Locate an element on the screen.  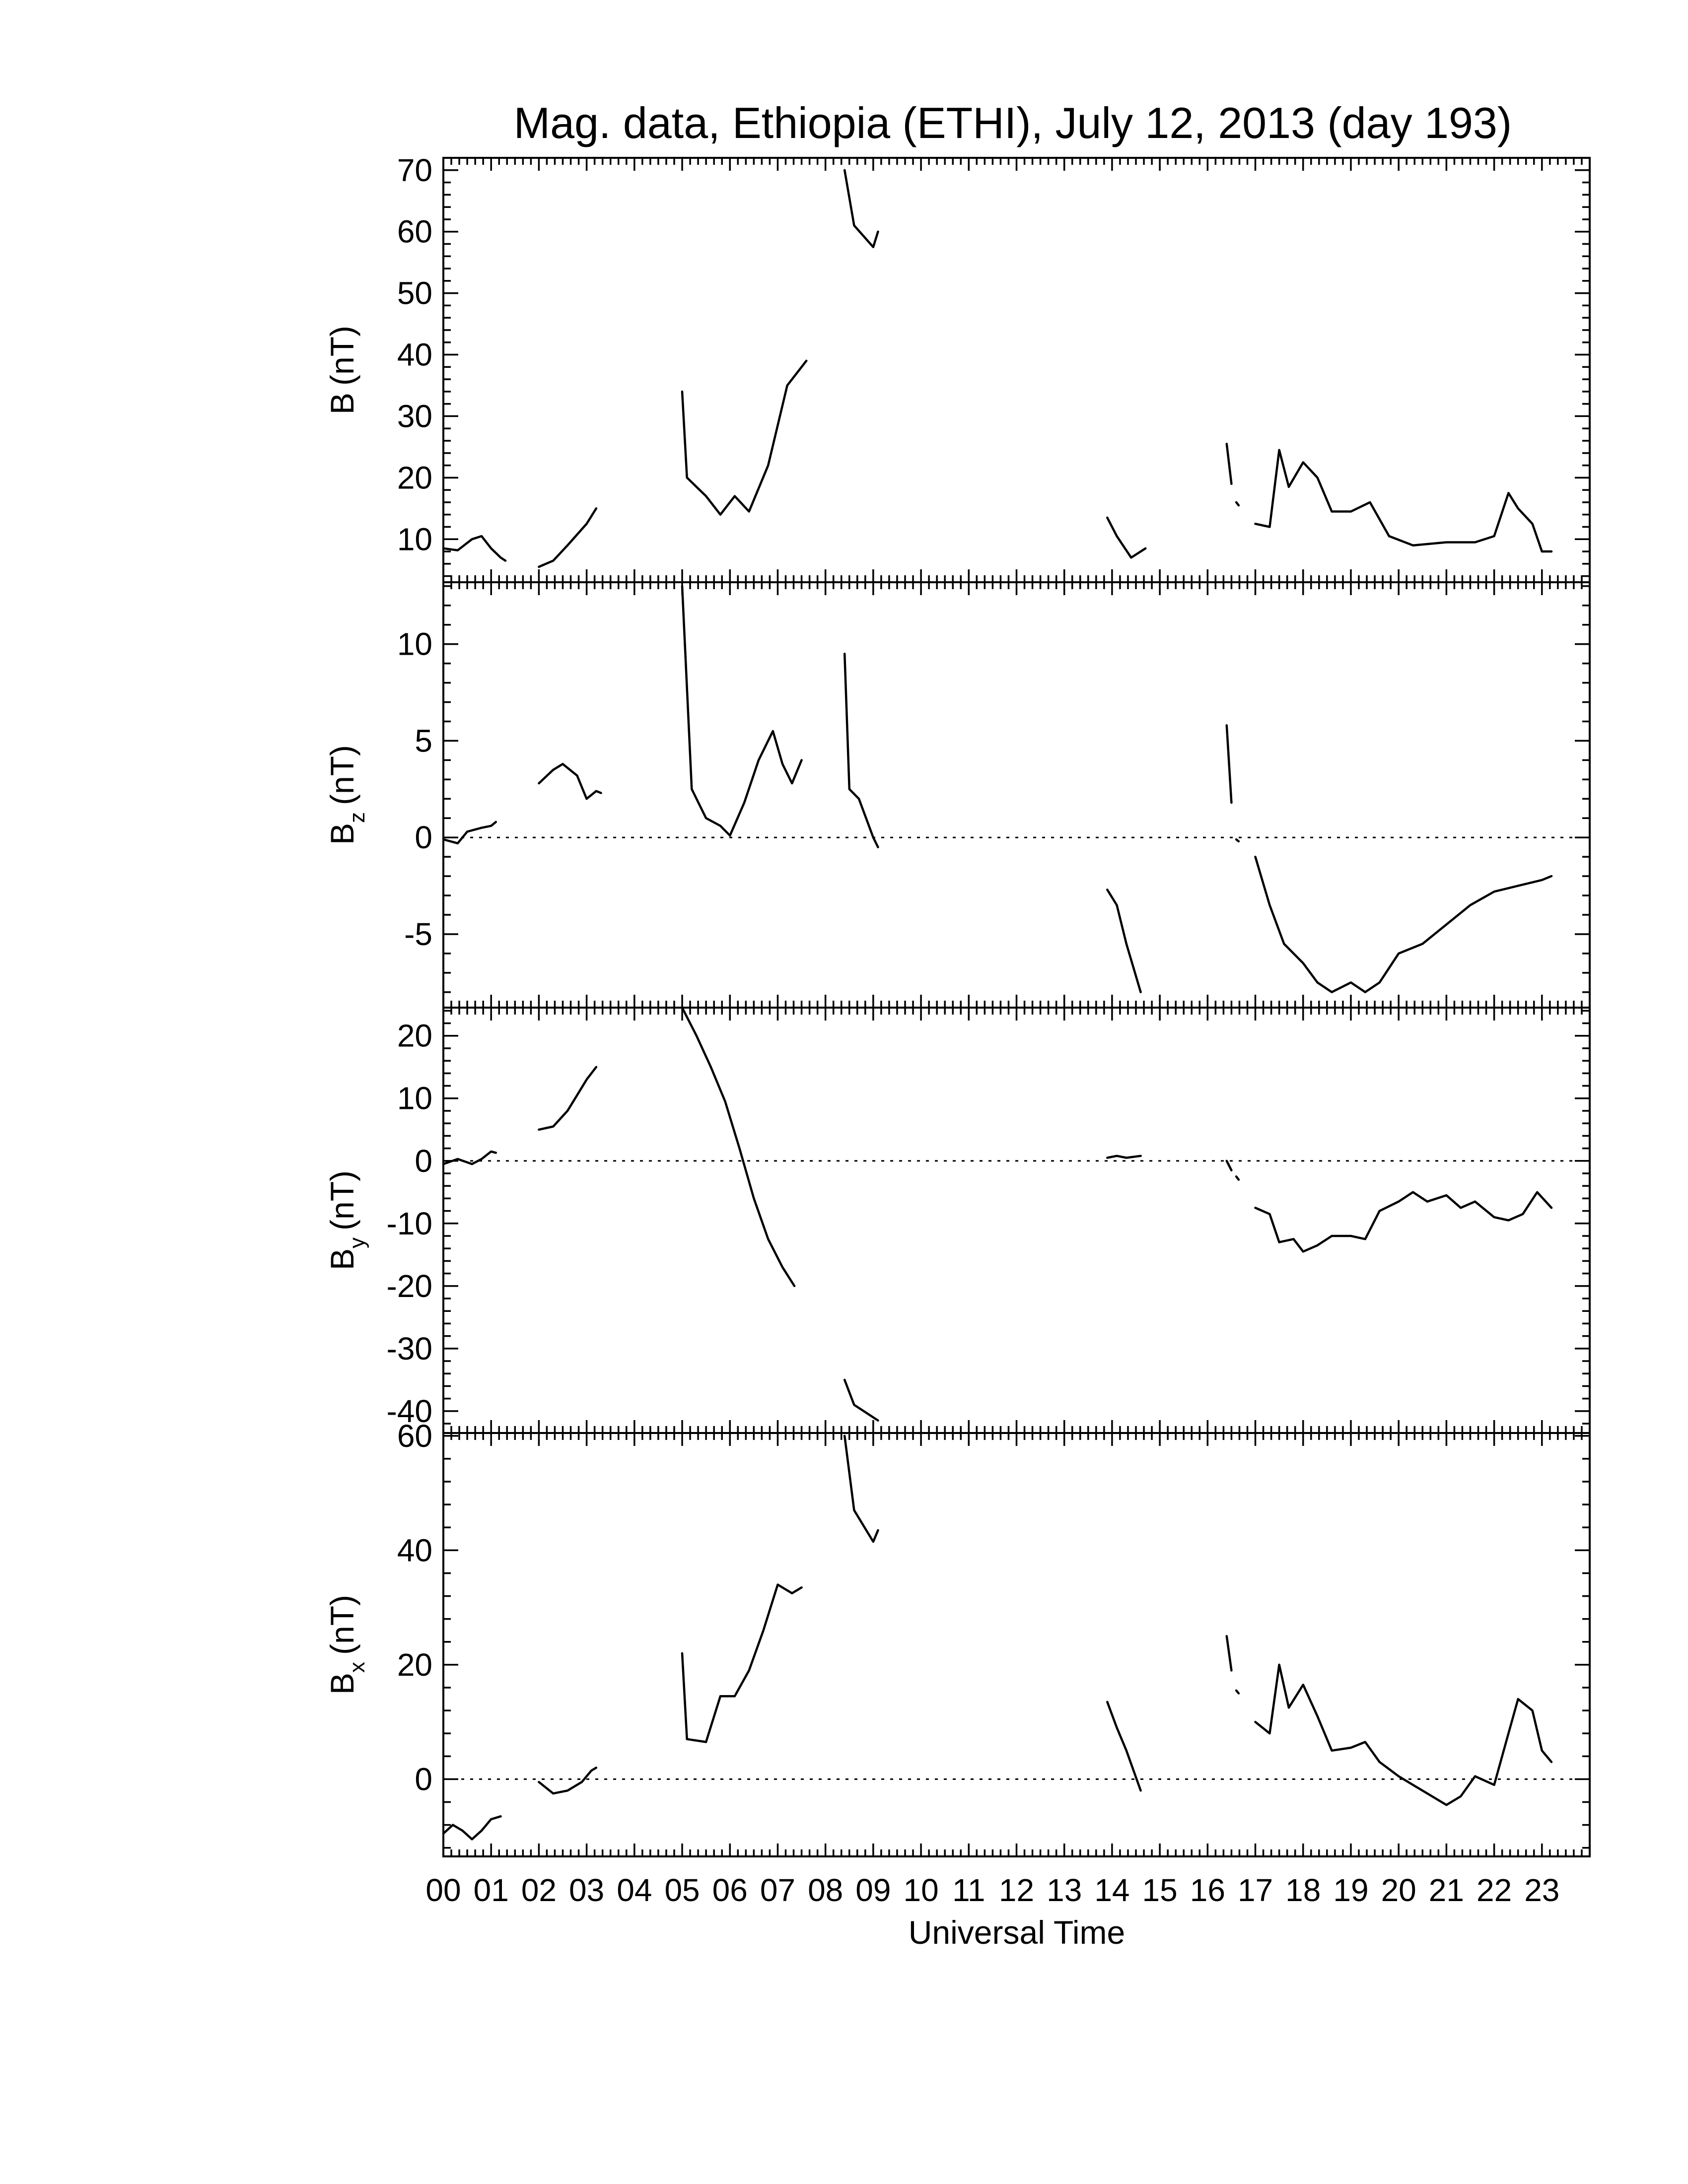
panel-by: -40 -30 -20 -10 0 10 20 By (nT) is located at coordinates (957, 1220).